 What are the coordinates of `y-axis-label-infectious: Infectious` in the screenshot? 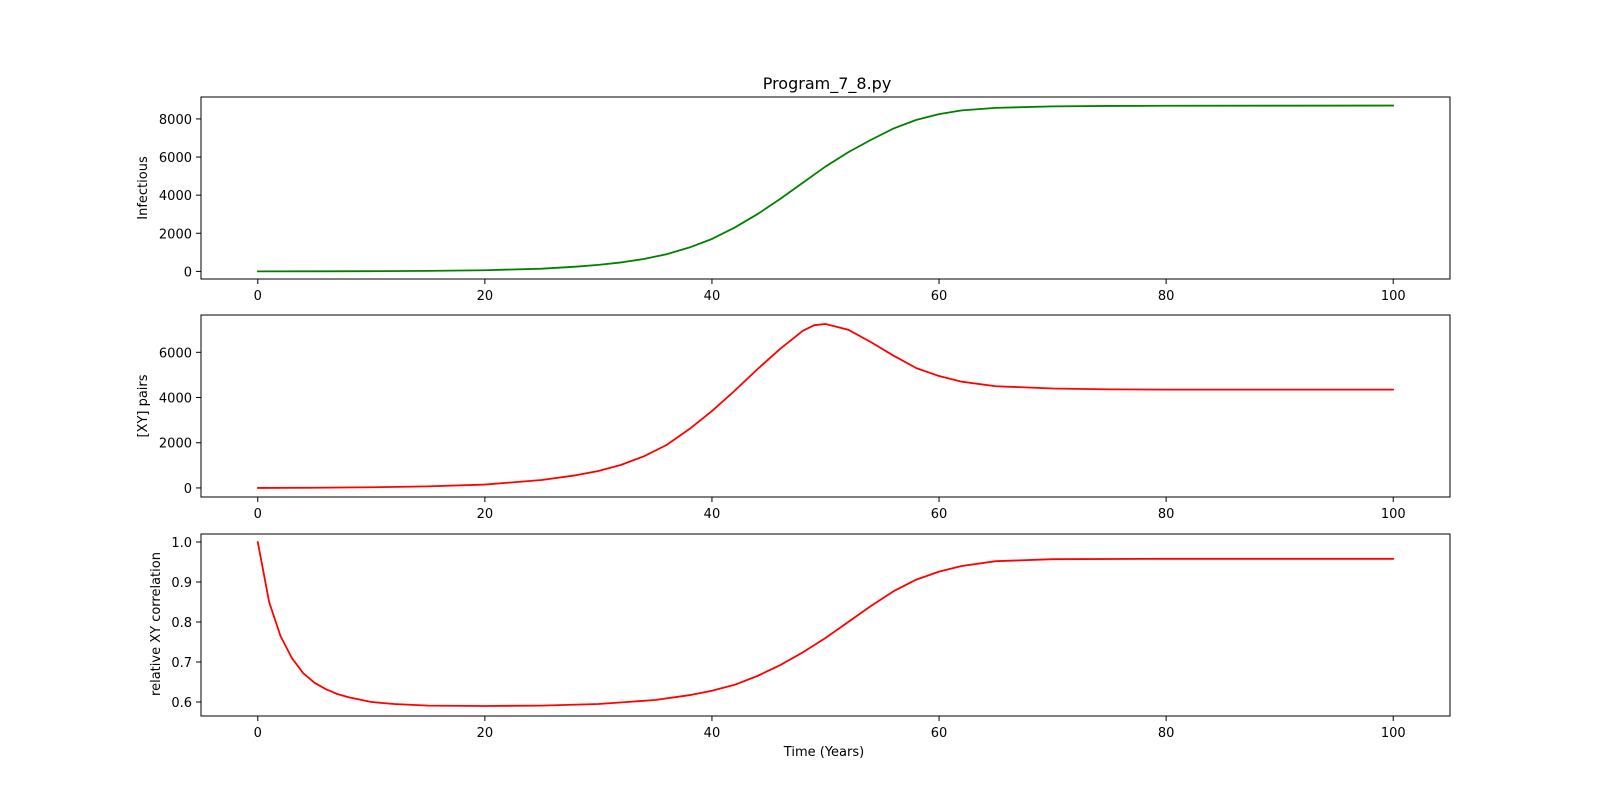 It's located at (143, 188).